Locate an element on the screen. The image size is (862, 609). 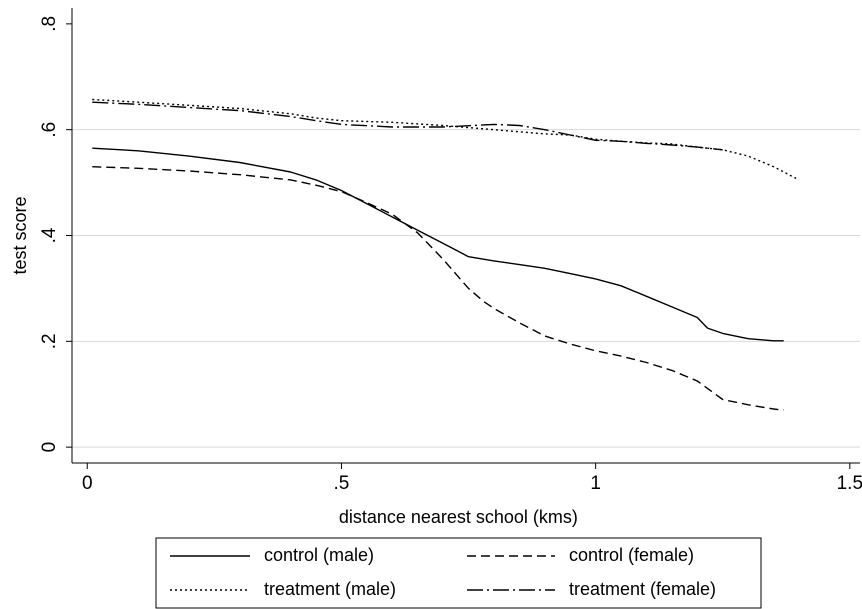
x-tick-label: 1.5 is located at coordinates (849, 483).